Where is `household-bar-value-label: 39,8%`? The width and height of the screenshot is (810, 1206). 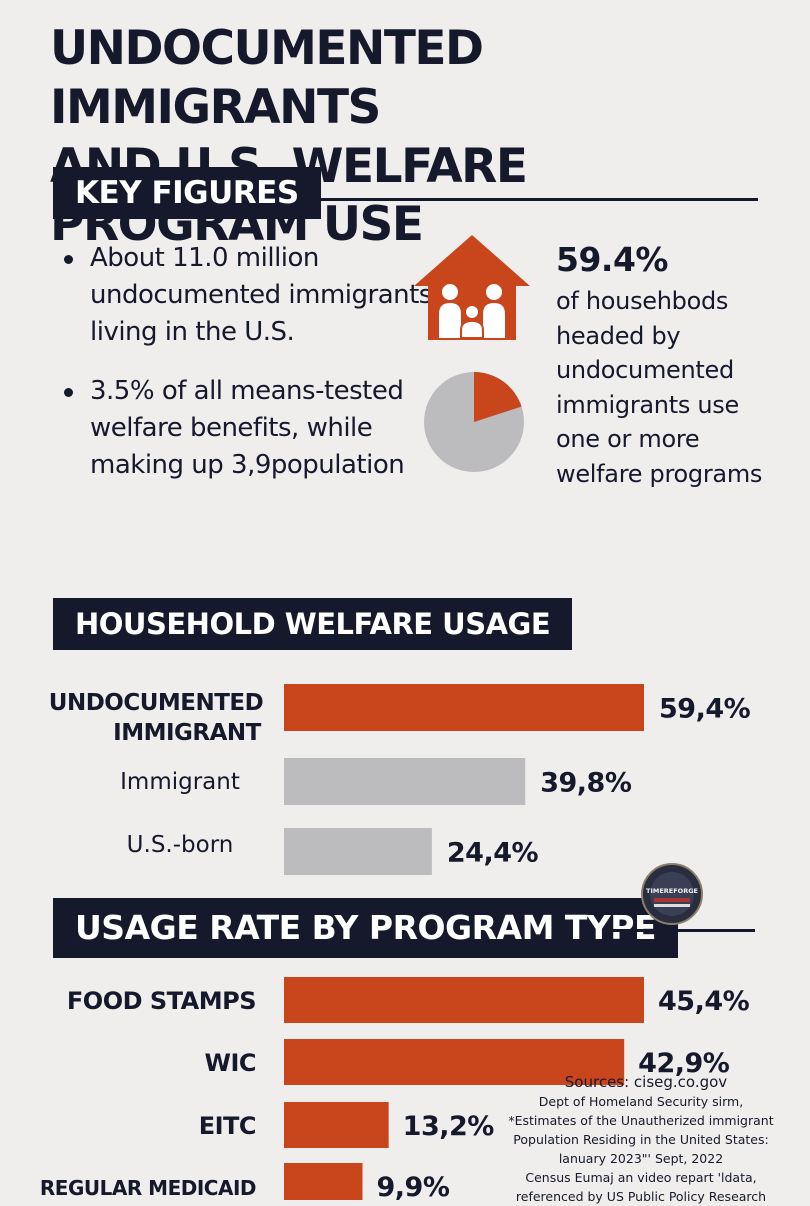 household-bar-value-label: 39,8% is located at coordinates (586, 783).